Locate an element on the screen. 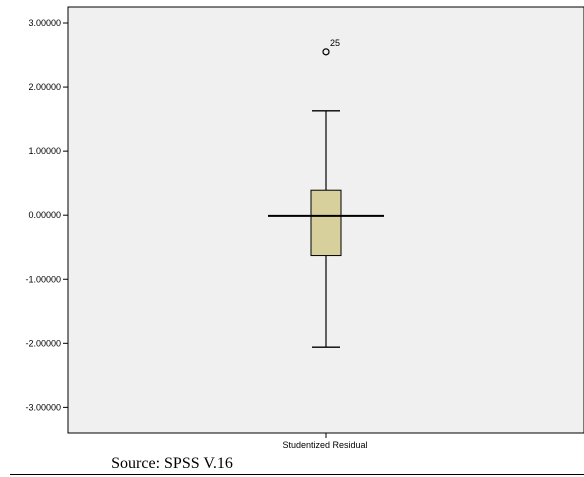  box-series: 25 is located at coordinates (326, 193).